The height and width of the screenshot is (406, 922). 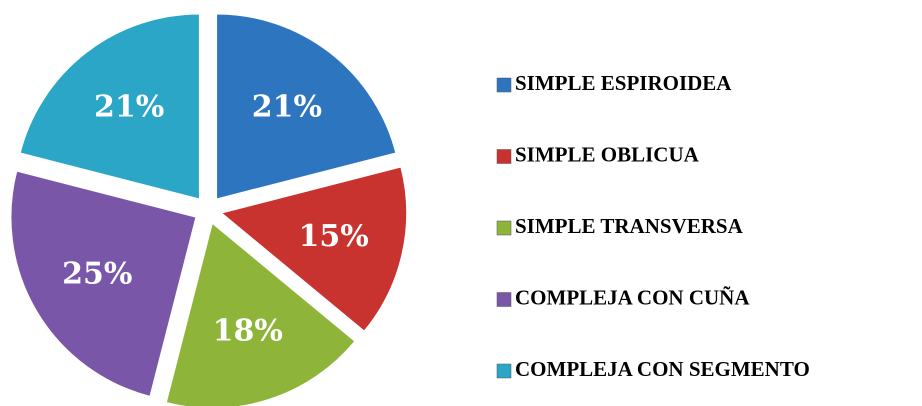 What do you see at coordinates (607, 154) in the screenshot?
I see `legend-label: SIMPLE OBLICUA` at bounding box center [607, 154].